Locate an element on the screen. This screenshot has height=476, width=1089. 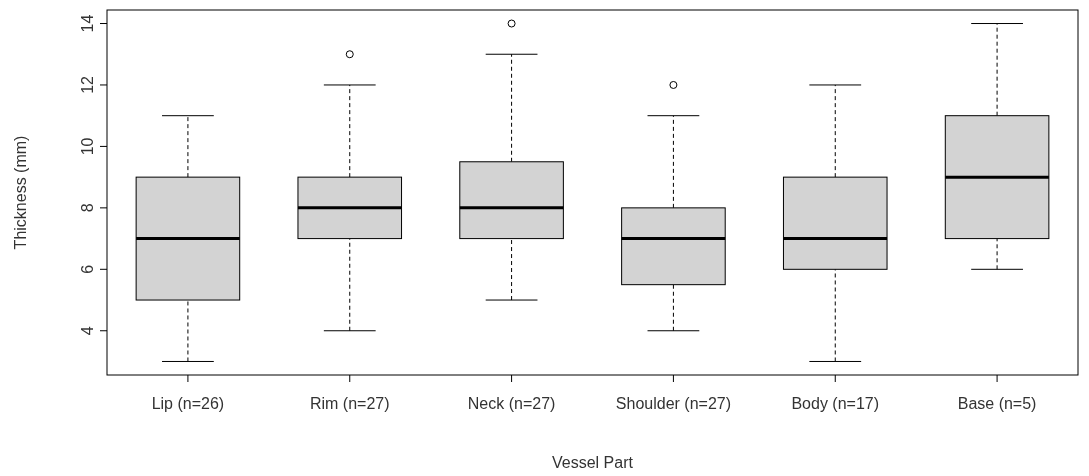
y-tick-label: 12 is located at coordinates (87, 84).